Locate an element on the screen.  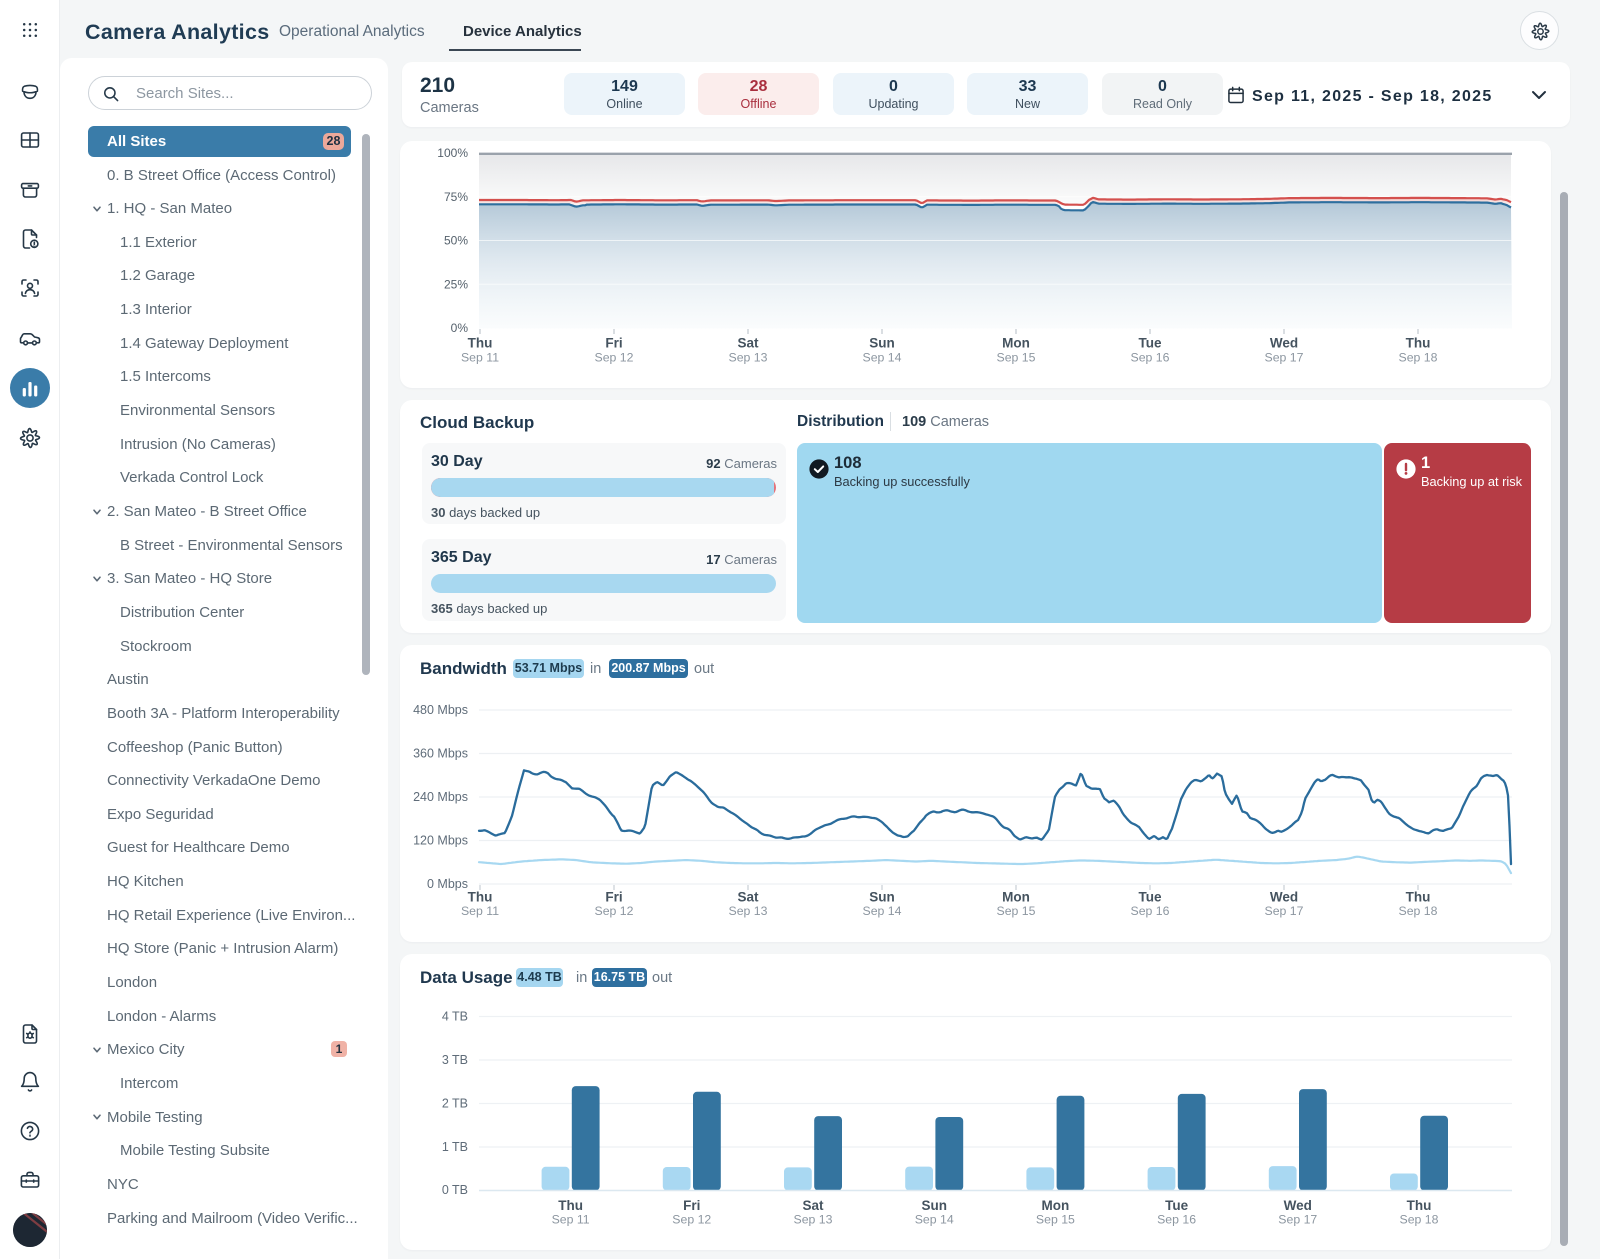
svg-text: 1 TB is located at coordinates (455, 1147).